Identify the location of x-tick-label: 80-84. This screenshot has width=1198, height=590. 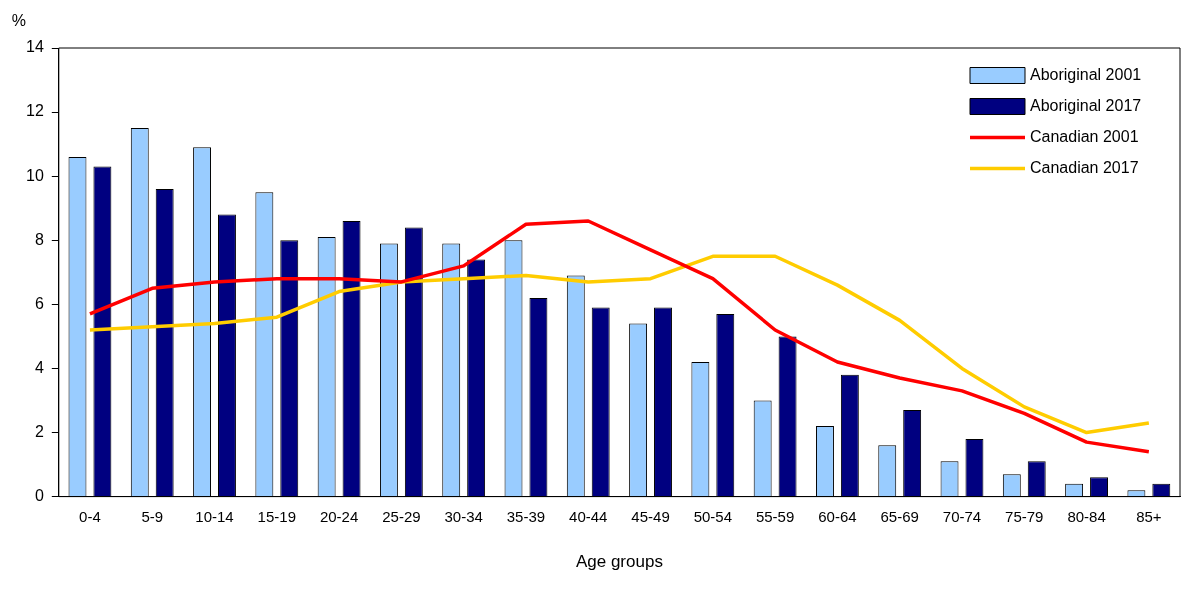
(1086, 516).